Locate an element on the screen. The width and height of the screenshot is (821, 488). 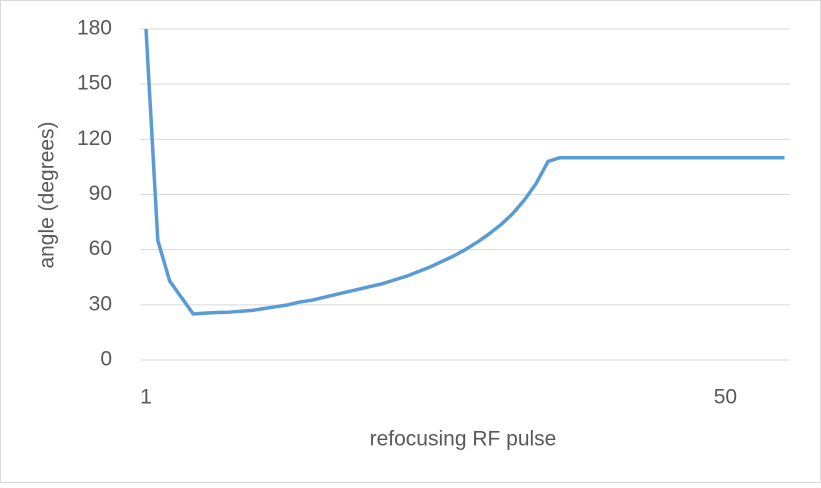
y-tick-label: 180 is located at coordinates (94, 28).